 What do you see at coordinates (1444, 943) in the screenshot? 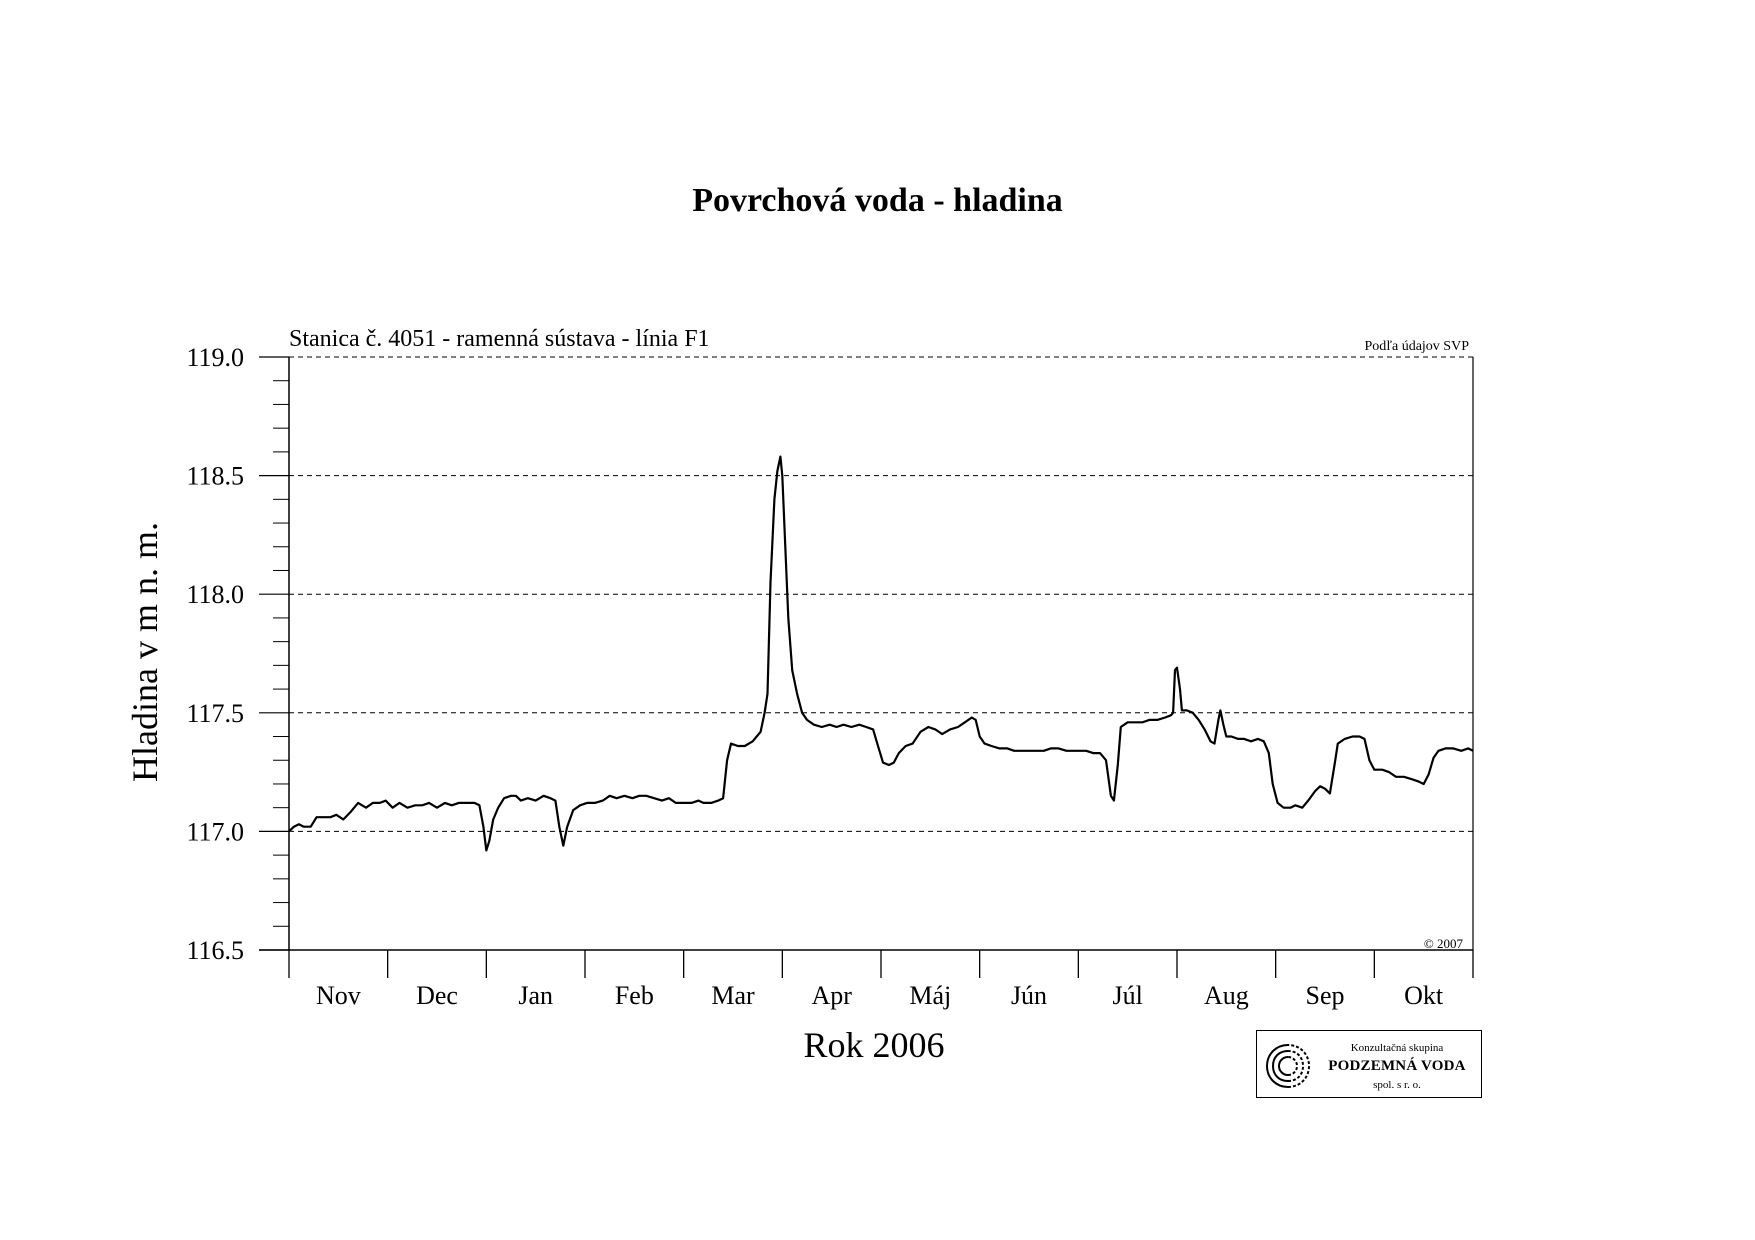
I see `copyright-note: © 2007` at bounding box center [1444, 943].